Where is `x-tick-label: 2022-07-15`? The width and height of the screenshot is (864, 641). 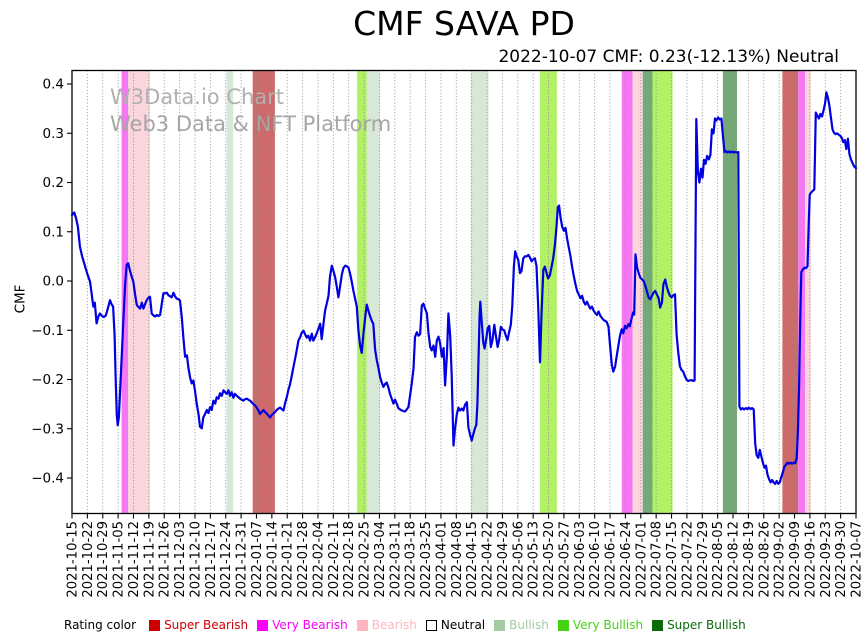 x-tick-label: 2022-07-15 is located at coordinates (672, 559).